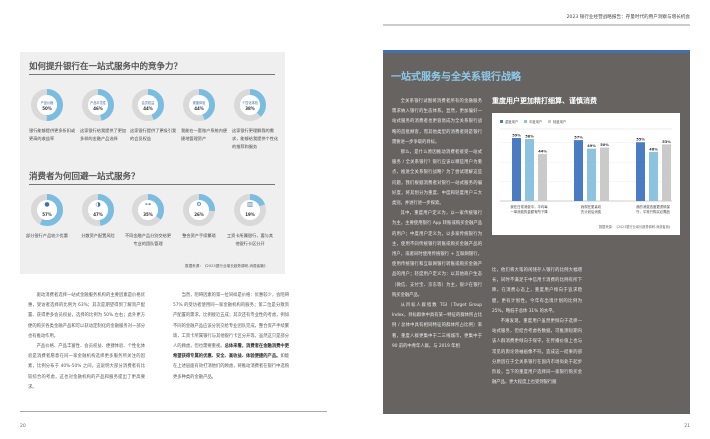 This screenshot has width=710, height=439. I want to click on donut-value: 46%, so click(98, 108).